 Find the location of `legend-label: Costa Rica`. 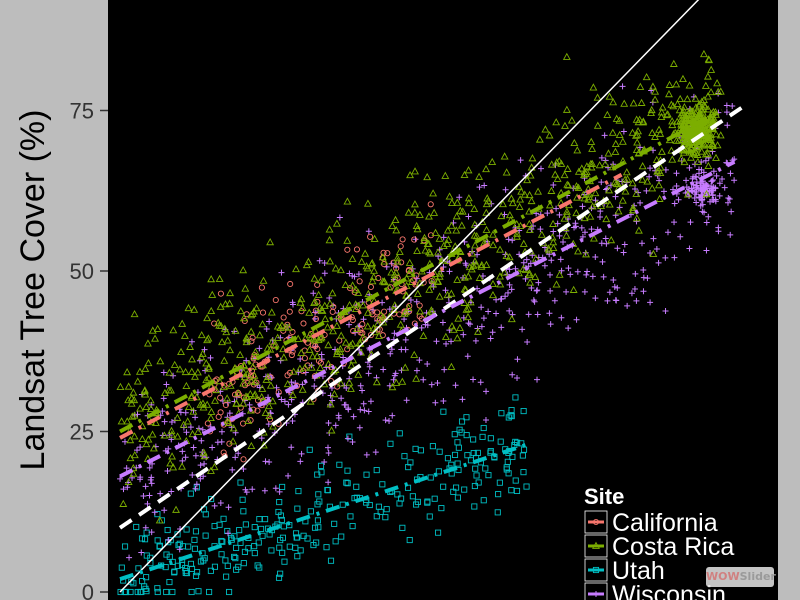

legend-label: Costa Rica is located at coordinates (673, 547).